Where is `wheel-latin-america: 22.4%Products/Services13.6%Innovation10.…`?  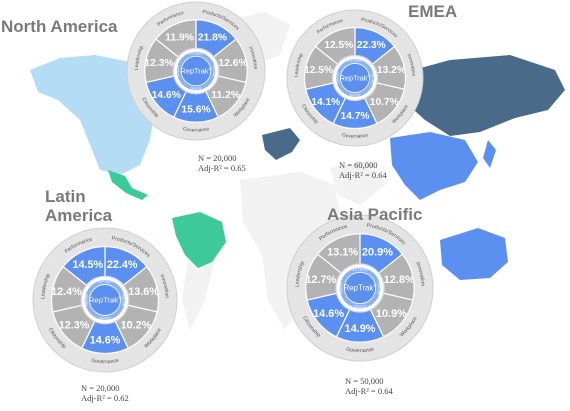 wheel-latin-america: 22.4%Products/Services13.6%Innovation10.… is located at coordinates (105, 300).